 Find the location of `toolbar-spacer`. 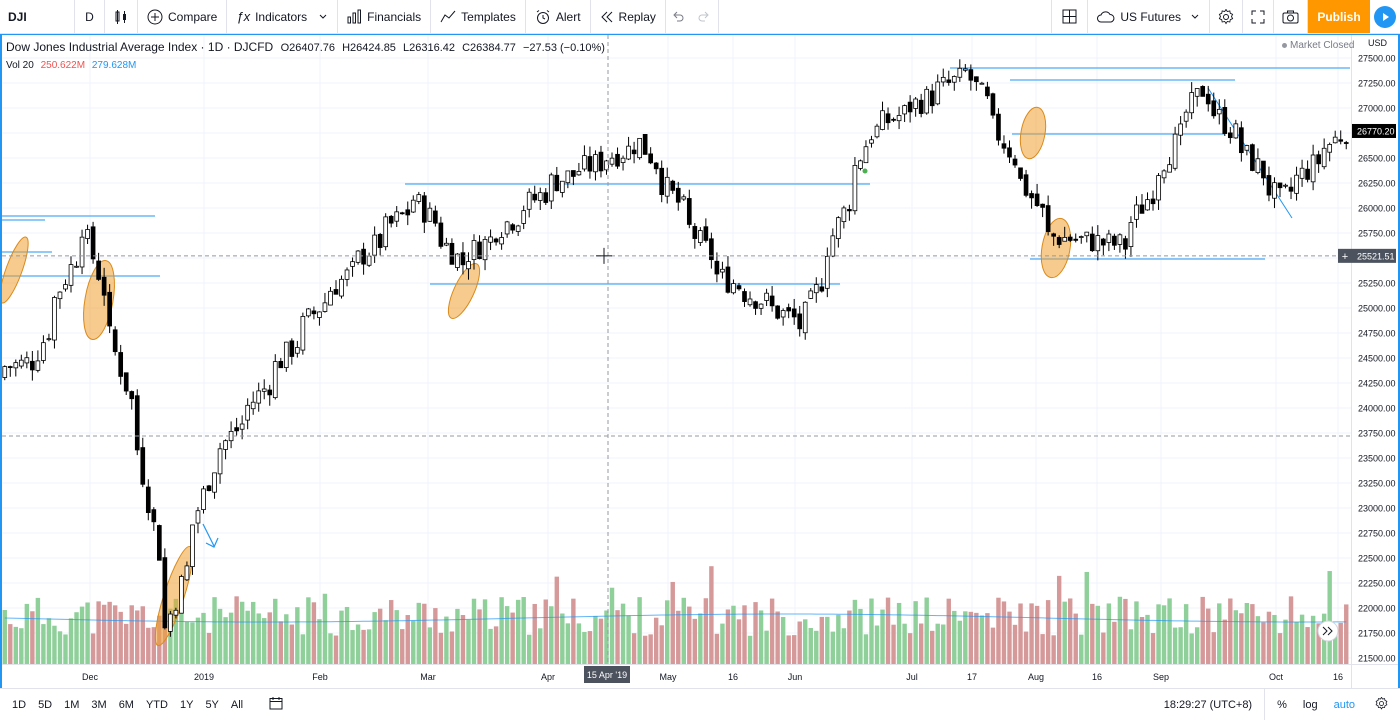

toolbar-spacer is located at coordinates (886, 16).